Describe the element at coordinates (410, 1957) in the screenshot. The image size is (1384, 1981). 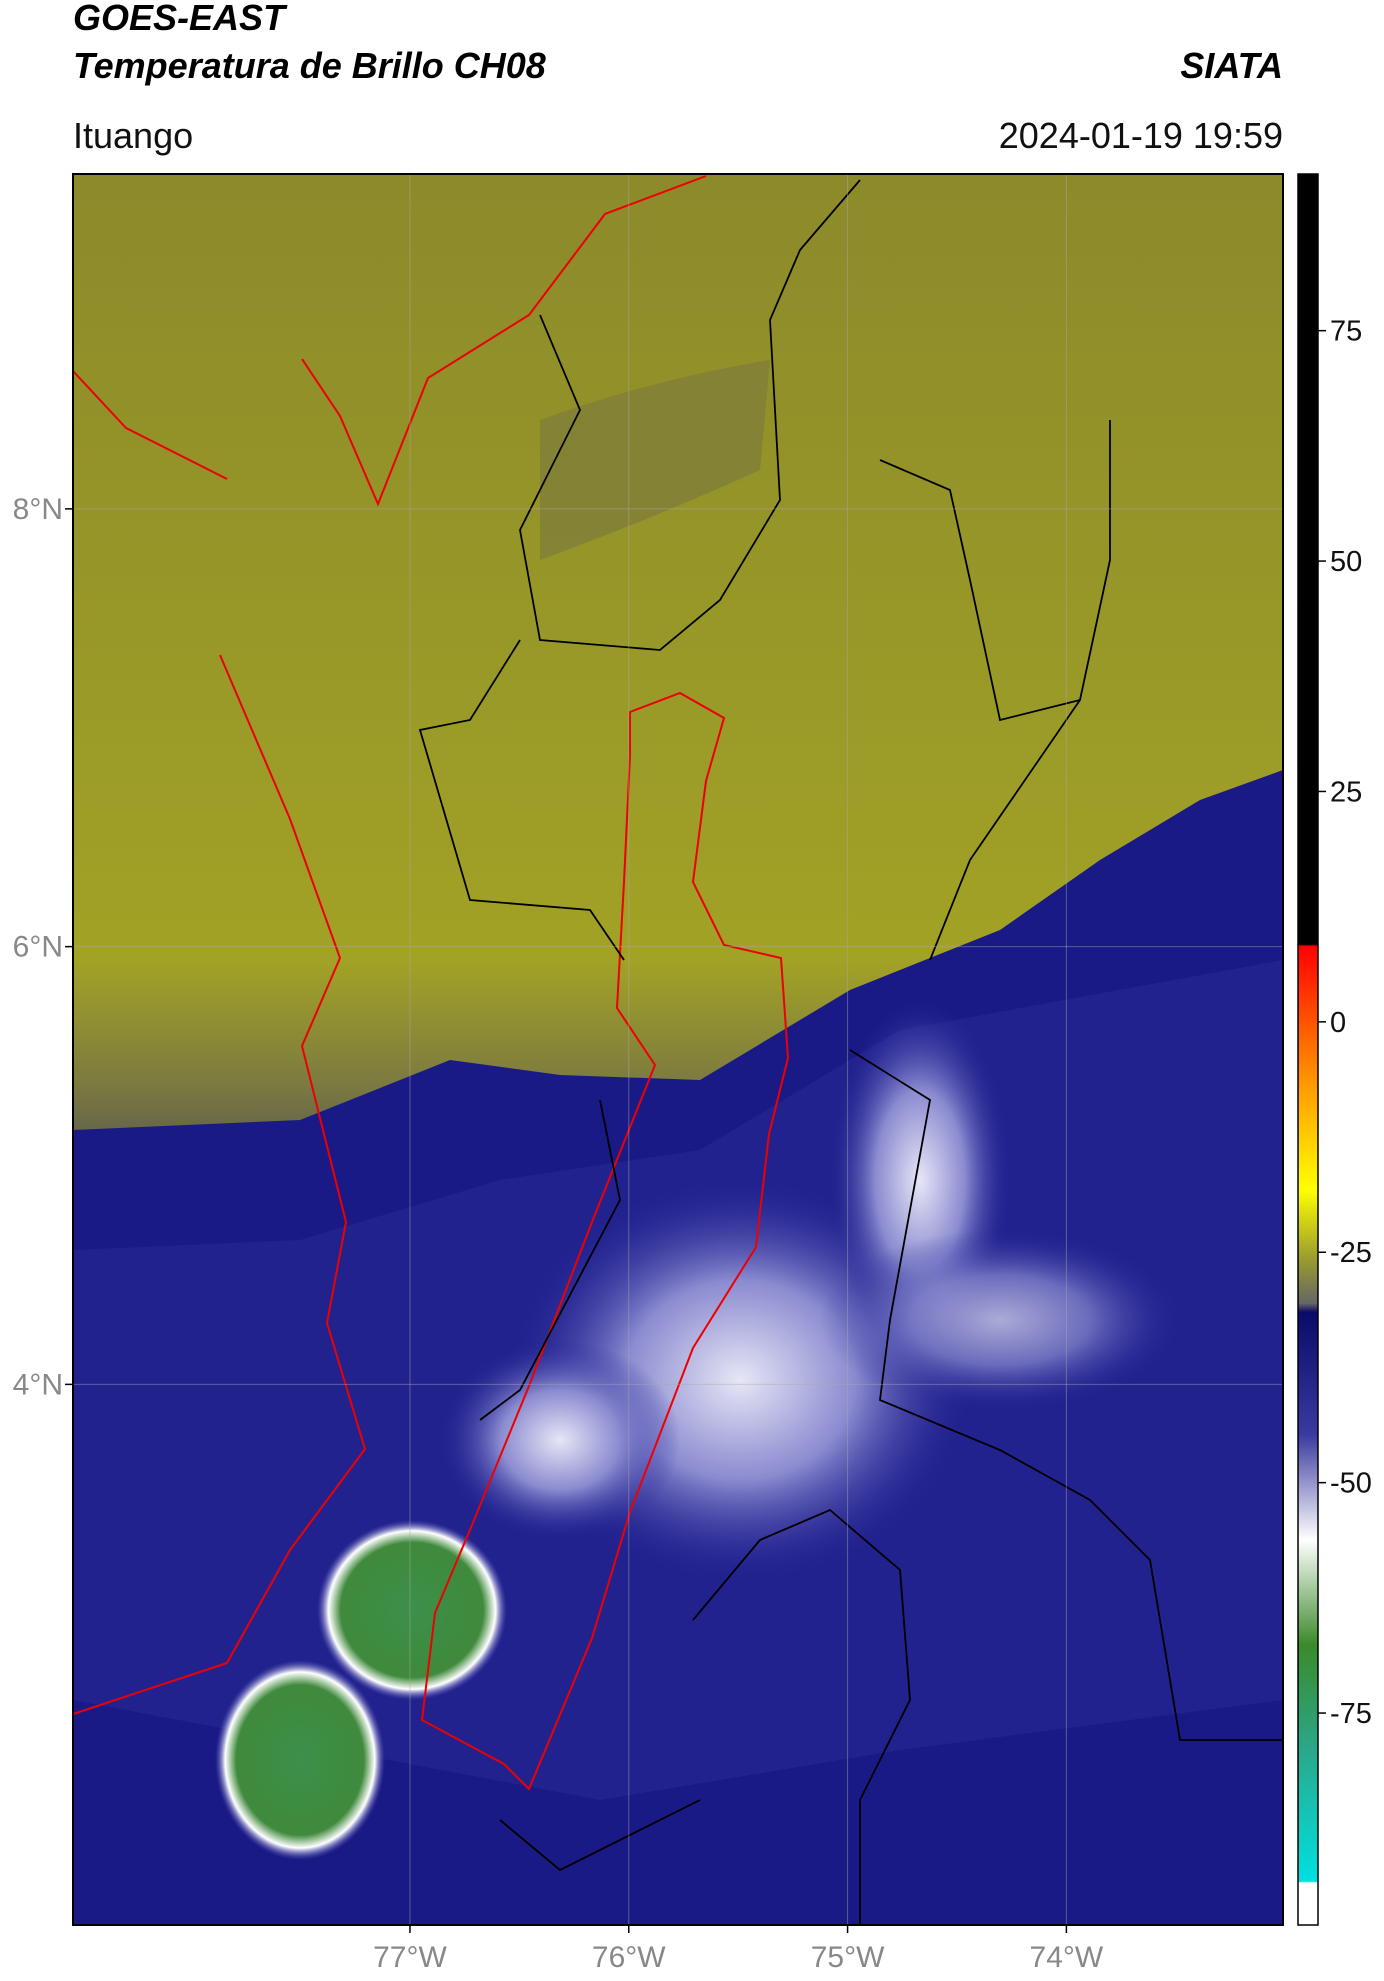
I see `x-tick-label: 77°W` at that location.